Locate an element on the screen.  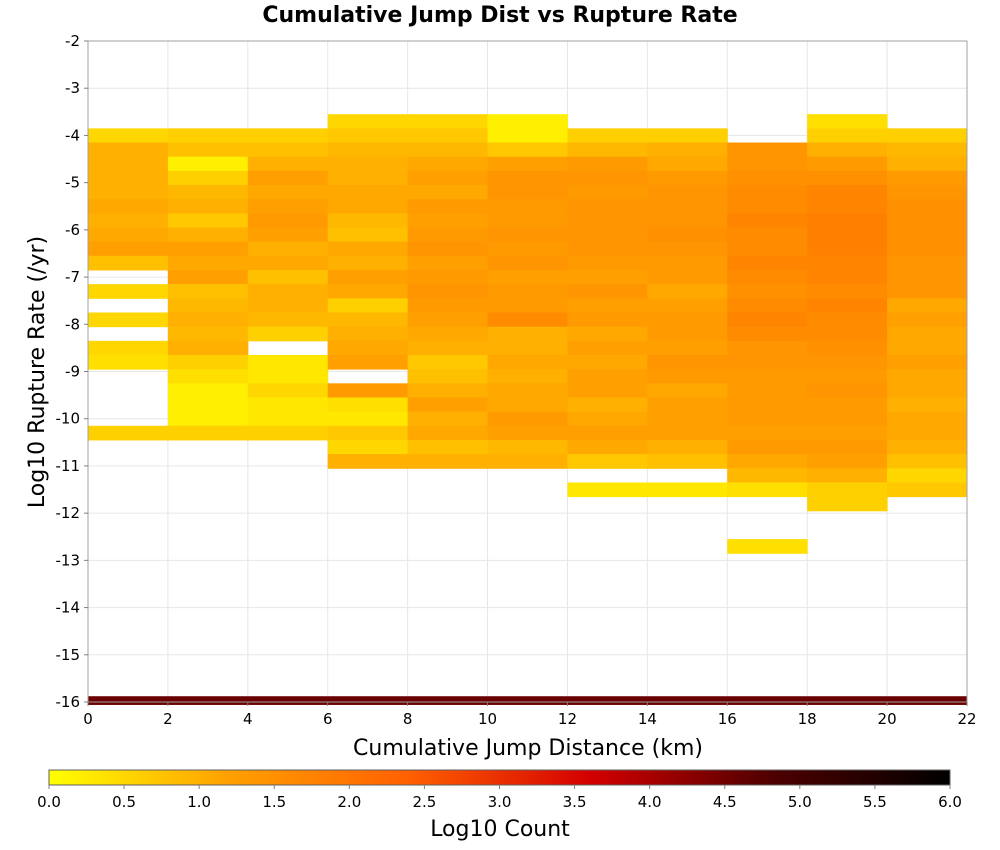
y-tick-label: -13 is located at coordinates (68, 560).